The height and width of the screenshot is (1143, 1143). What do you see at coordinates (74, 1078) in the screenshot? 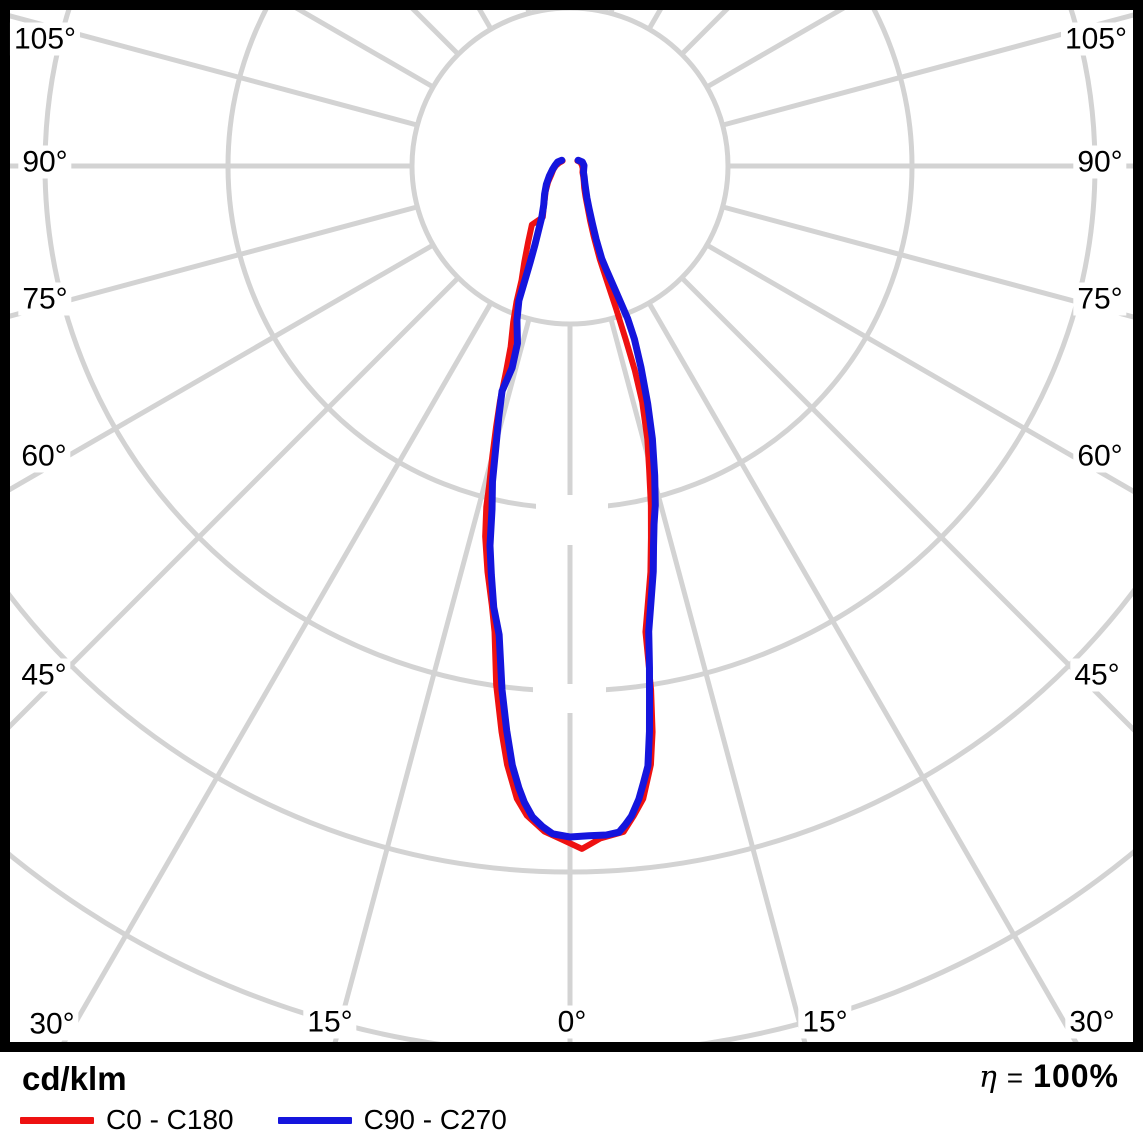
I see `unit-label: cd/klm` at bounding box center [74, 1078].